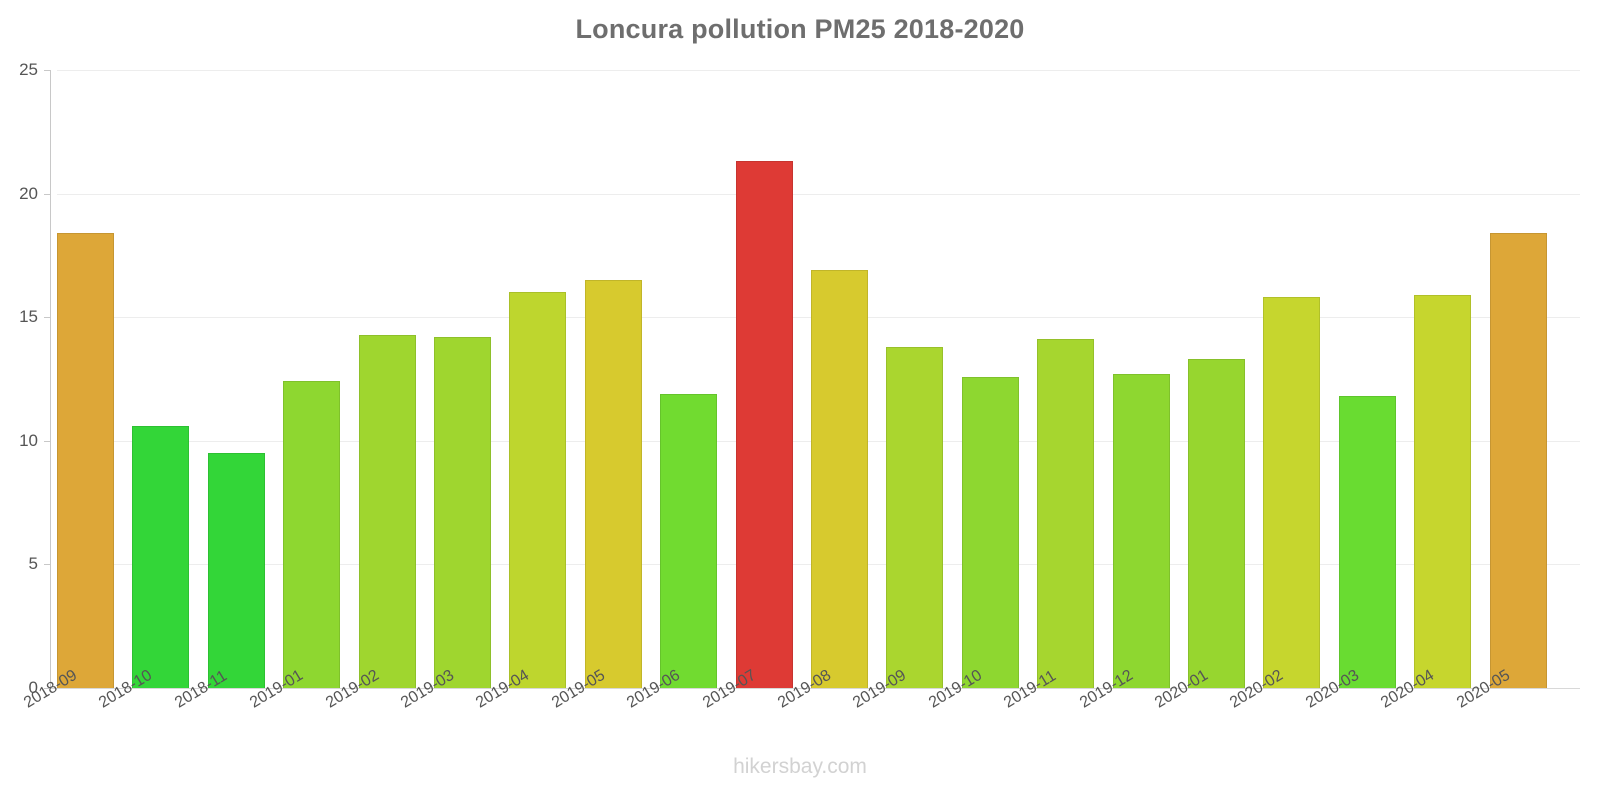 This screenshot has height=800, width=1600. Describe the element at coordinates (33, 564) in the screenshot. I see `y-axis-tick-label: 5` at that location.